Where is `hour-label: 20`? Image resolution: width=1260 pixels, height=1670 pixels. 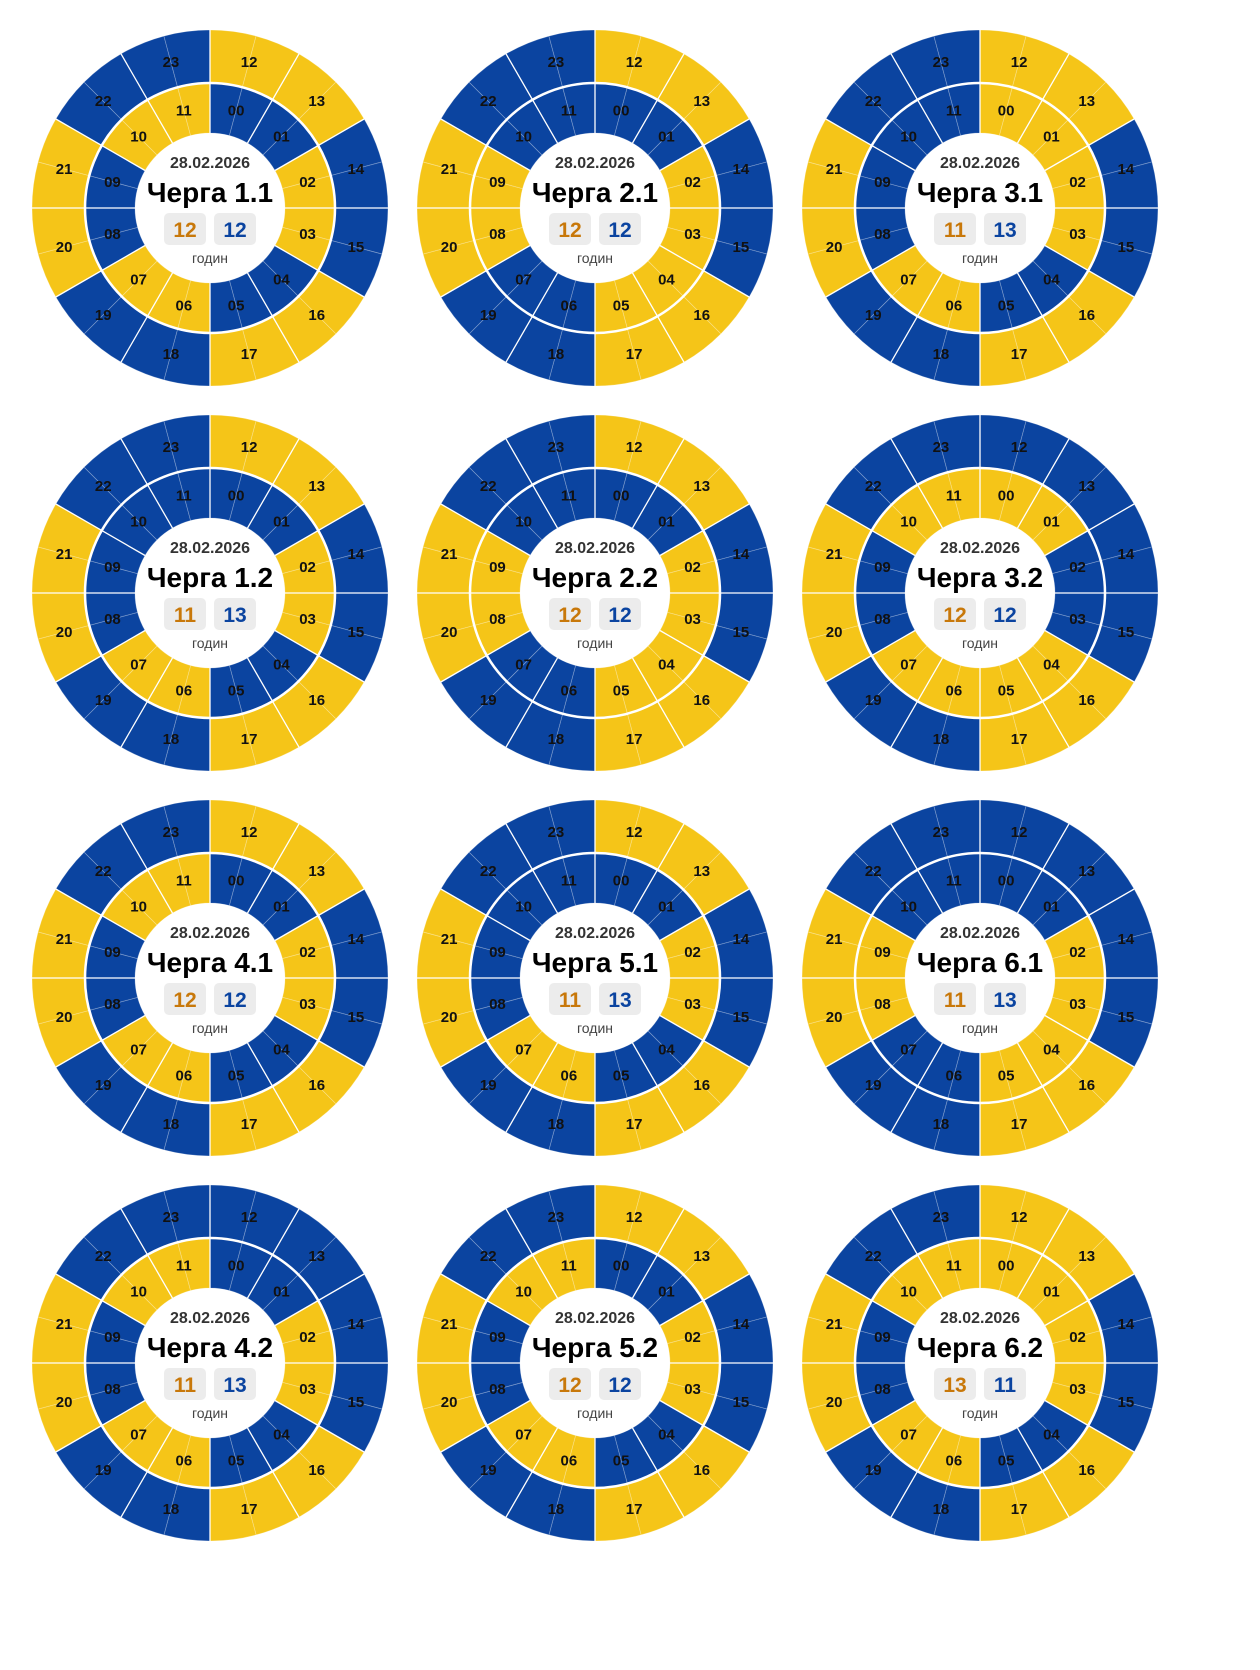 hour-label: 20 is located at coordinates (834, 1017).